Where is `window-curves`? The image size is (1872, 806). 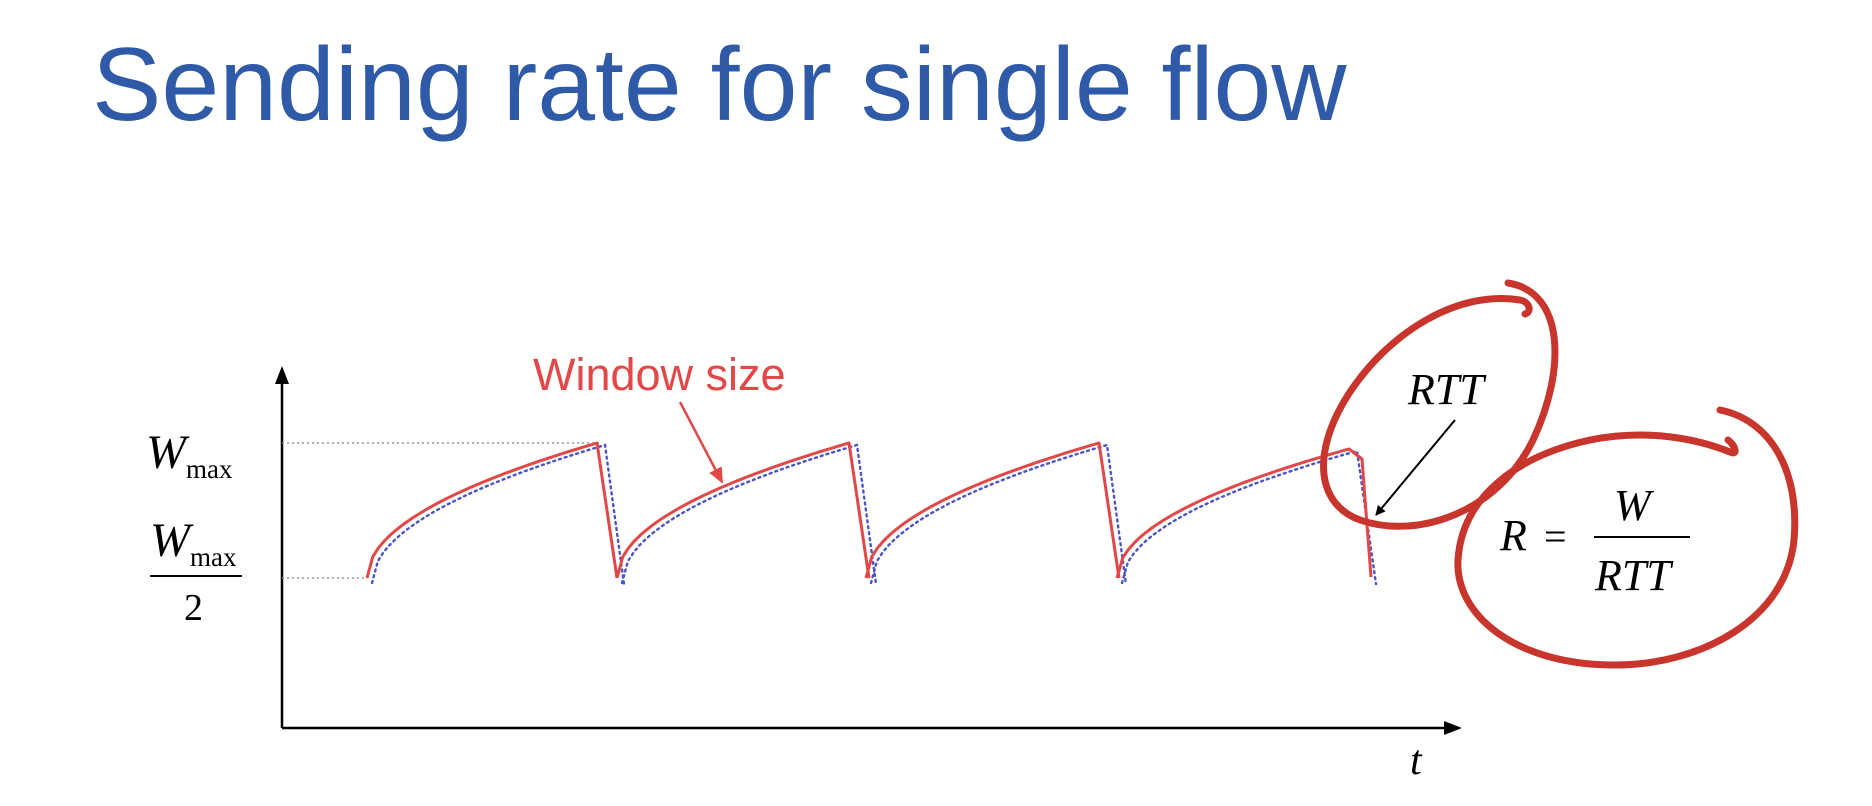 window-curves is located at coordinates (869, 510).